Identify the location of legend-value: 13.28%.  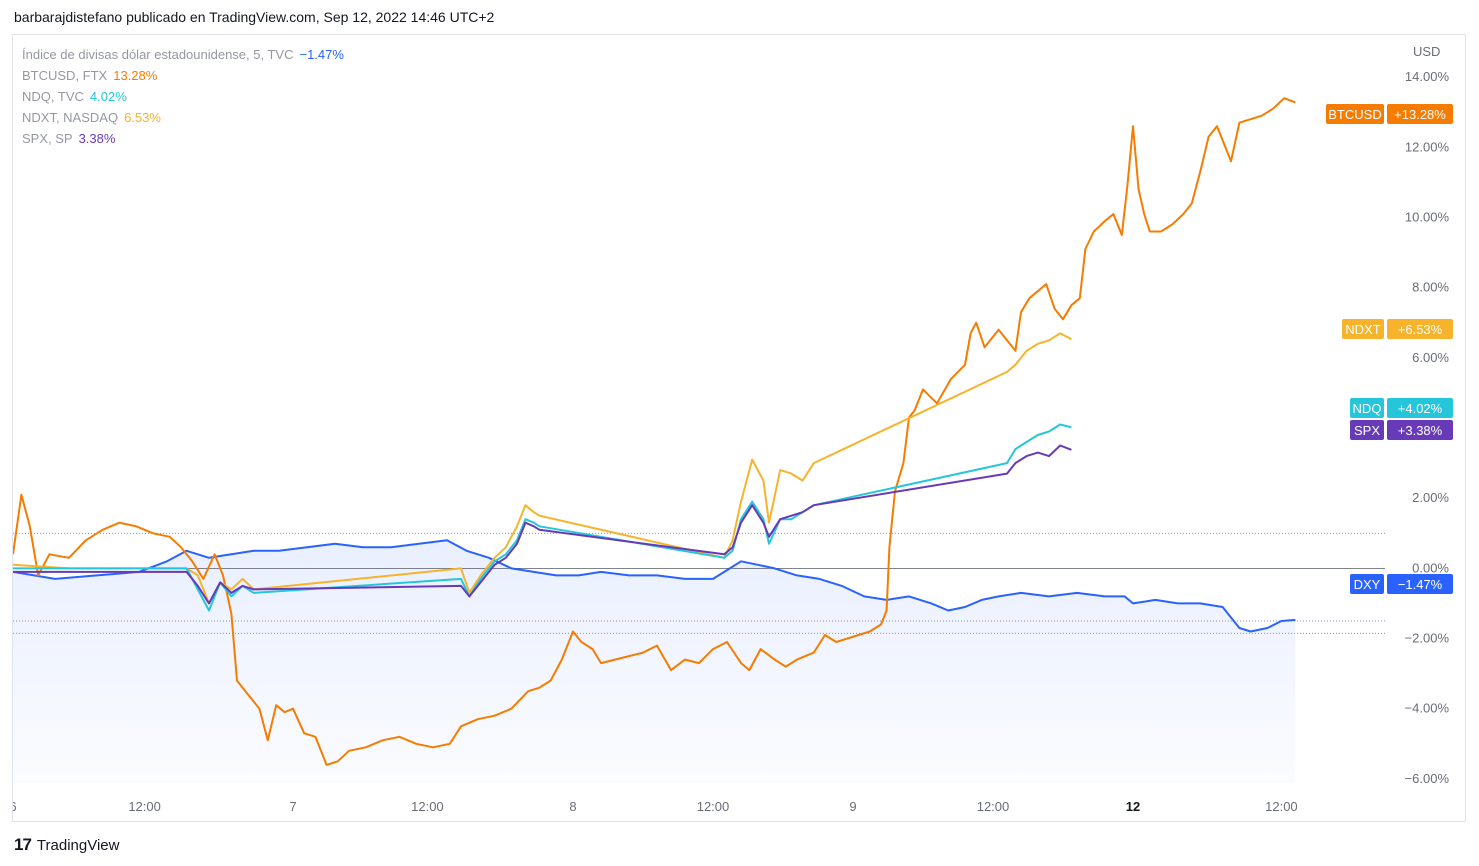
(135, 75).